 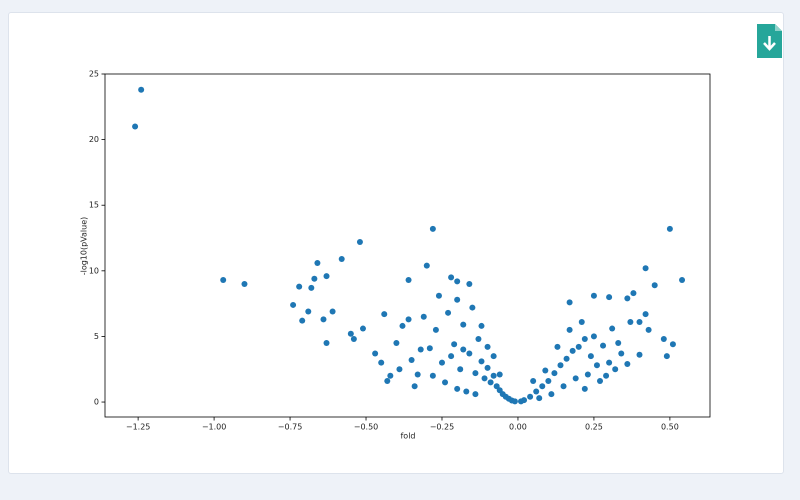 I want to click on y-axis-label: -log10(pValue), so click(x=84, y=246).